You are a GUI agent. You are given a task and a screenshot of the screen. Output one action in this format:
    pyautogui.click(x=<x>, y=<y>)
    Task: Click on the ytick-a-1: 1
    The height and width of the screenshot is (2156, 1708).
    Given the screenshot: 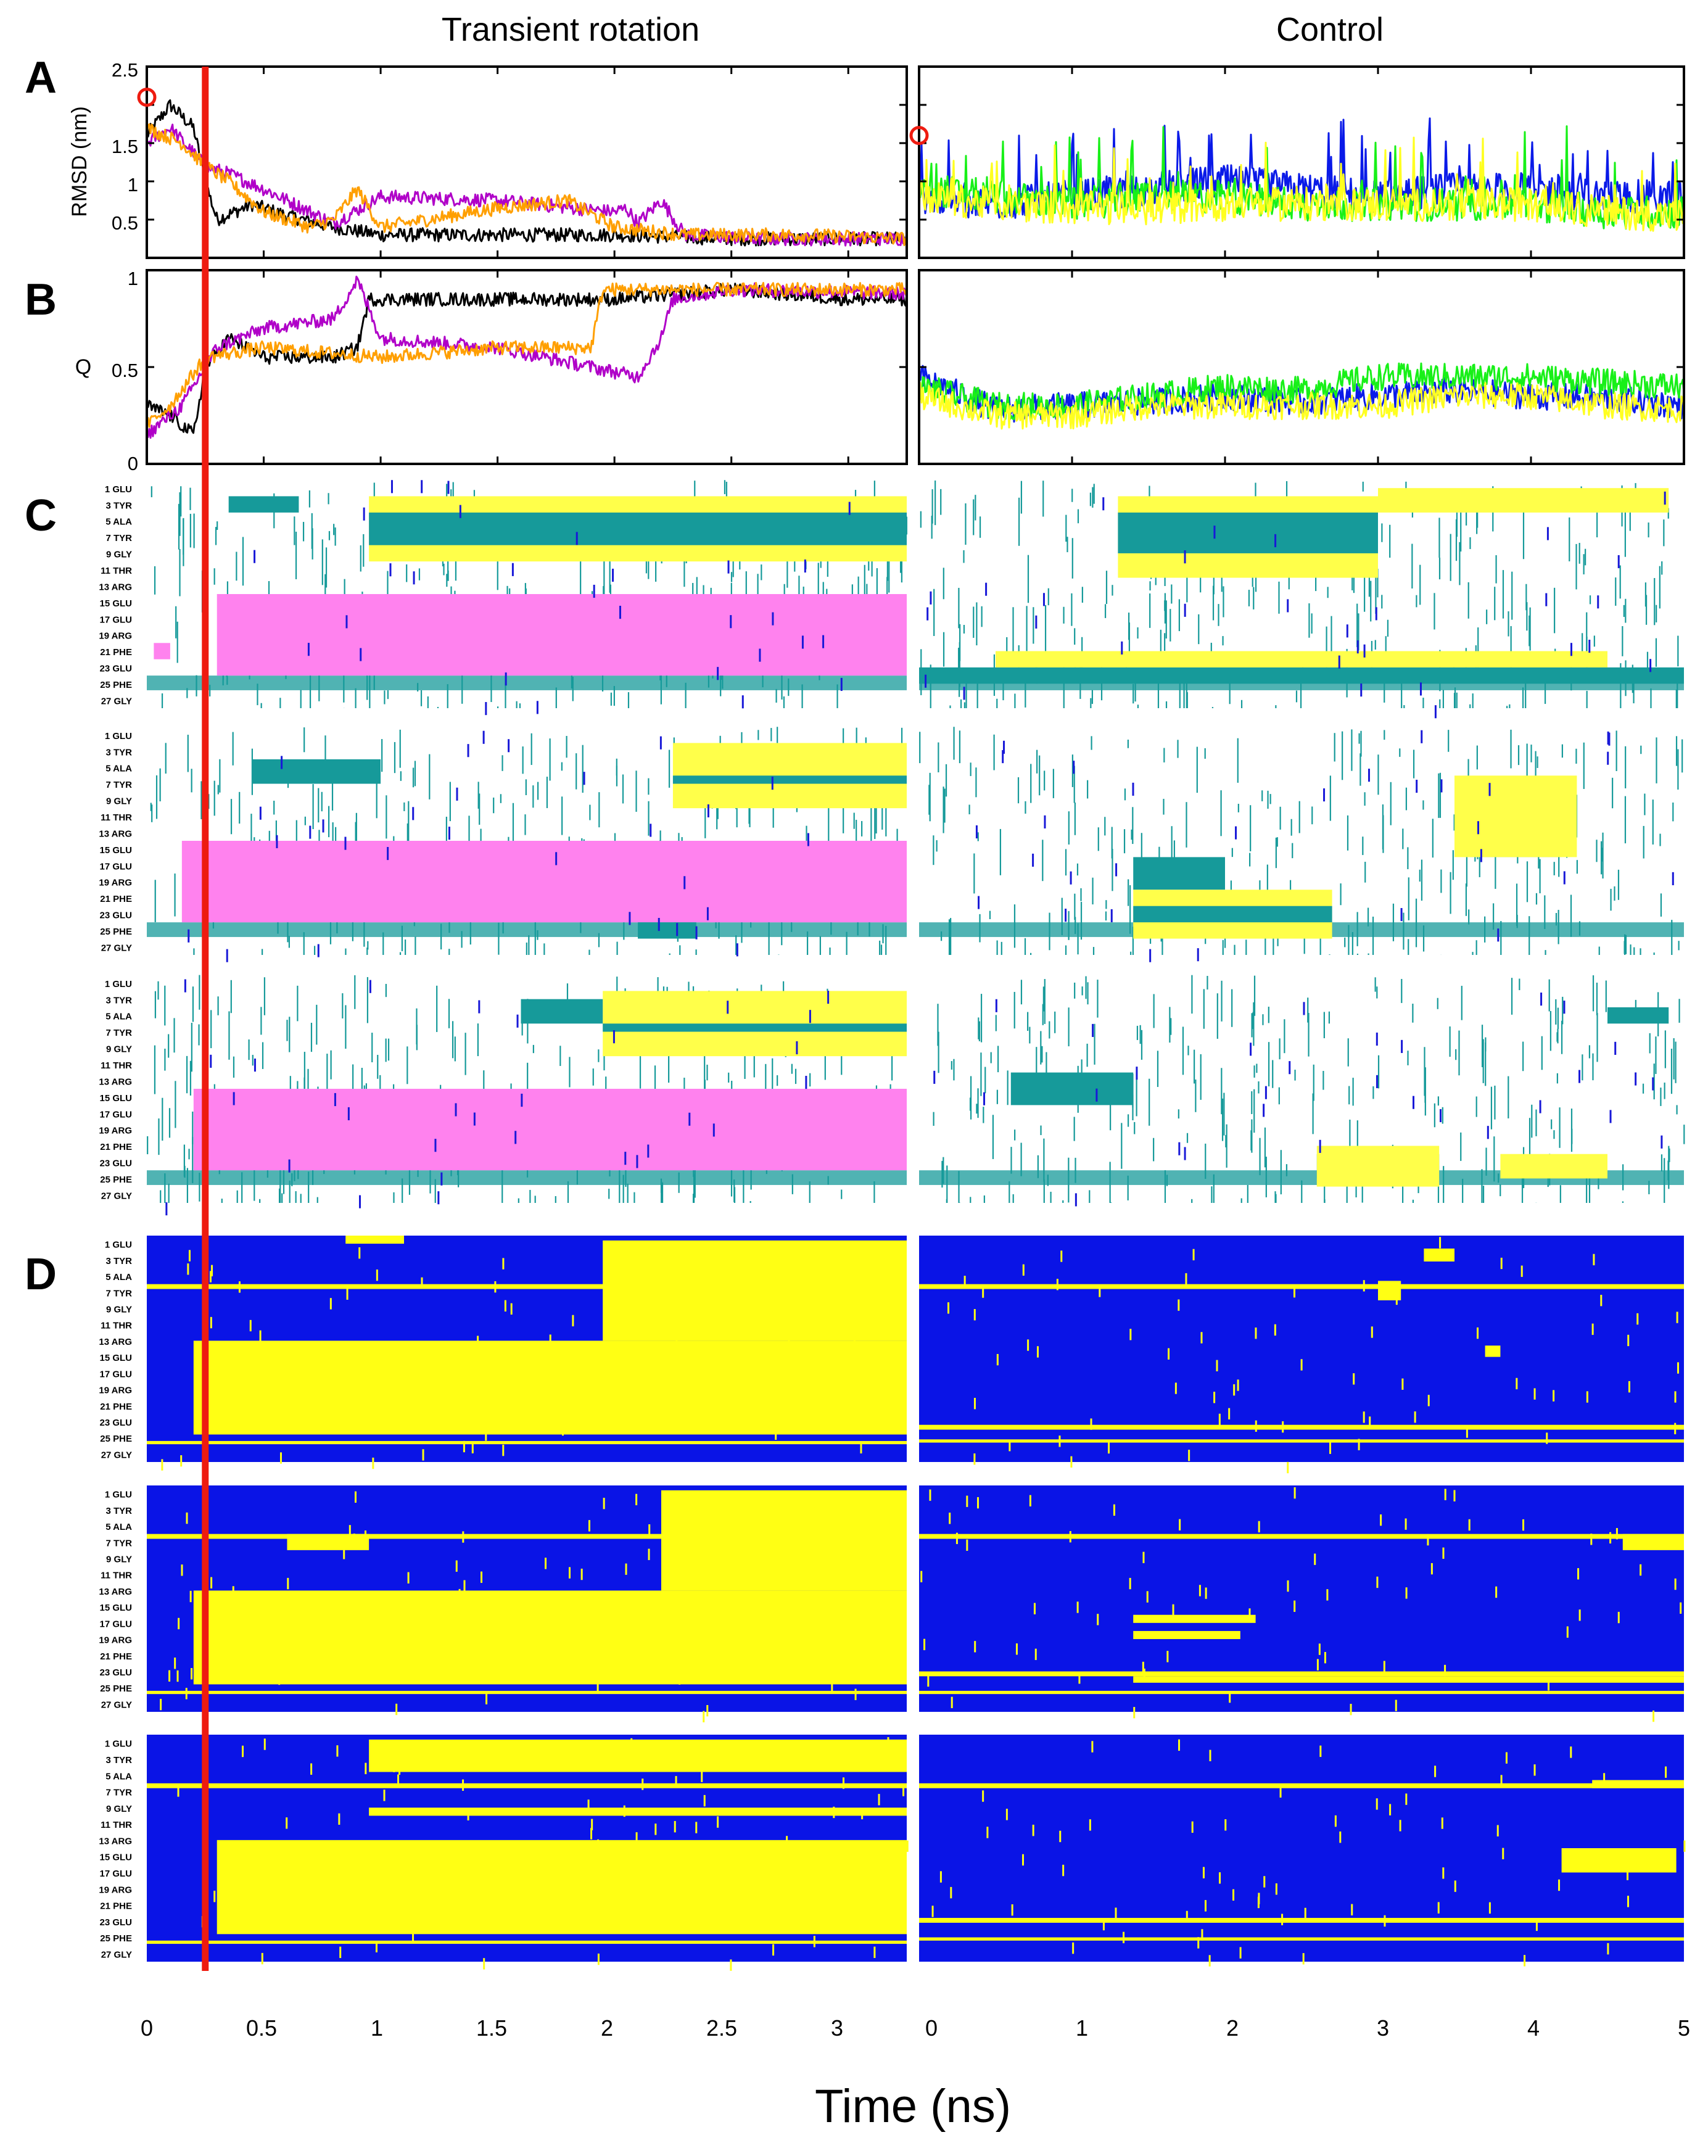 What is the action you would take?
    pyautogui.click(x=133, y=185)
    